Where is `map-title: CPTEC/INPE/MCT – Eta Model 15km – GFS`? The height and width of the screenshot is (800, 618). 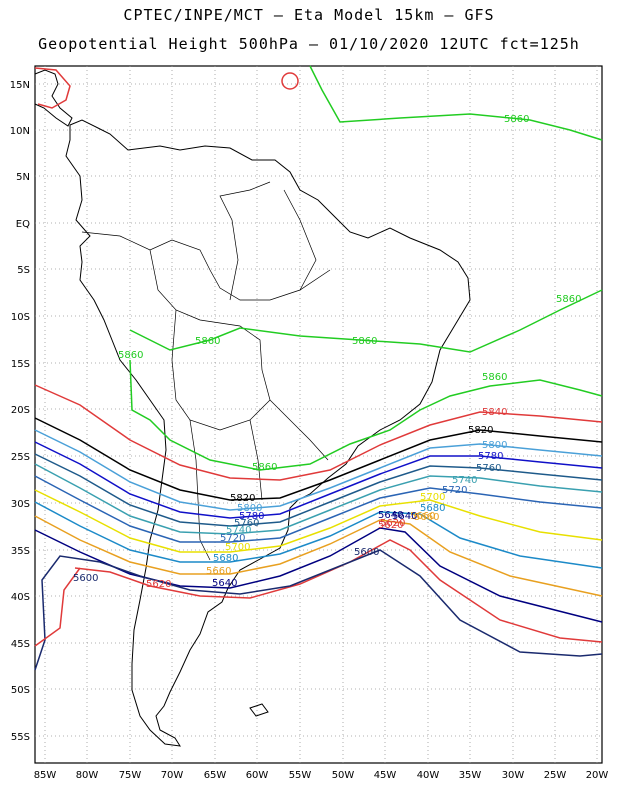 map-title: CPTEC/INPE/MCT – Eta Model 15km – GFS is located at coordinates (309, 15).